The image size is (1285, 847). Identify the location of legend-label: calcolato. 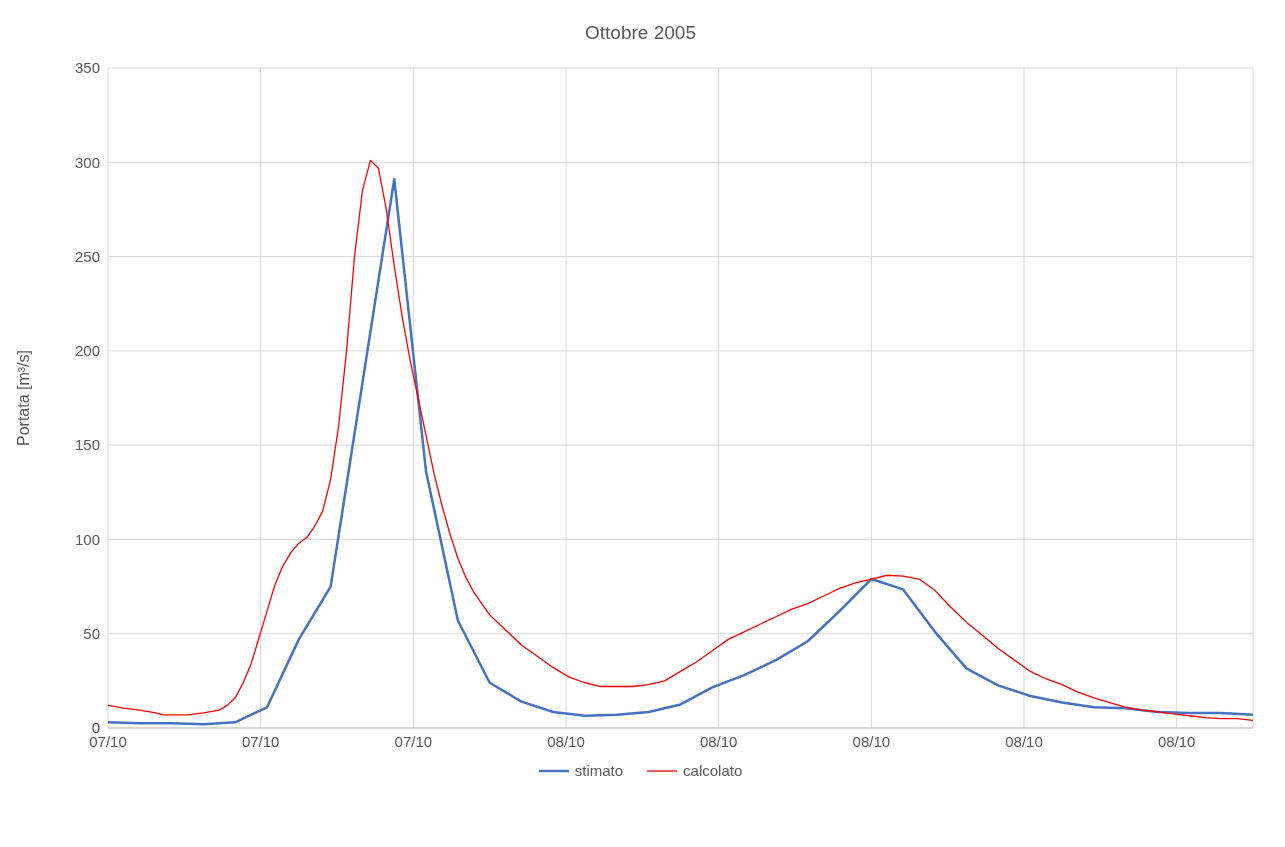
(712, 770).